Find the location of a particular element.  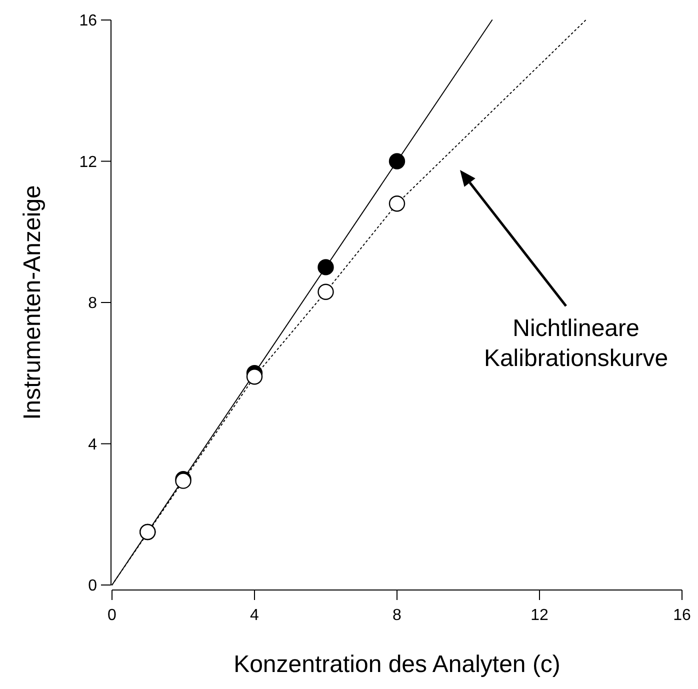

x-tick-label: 12 is located at coordinates (539, 615).